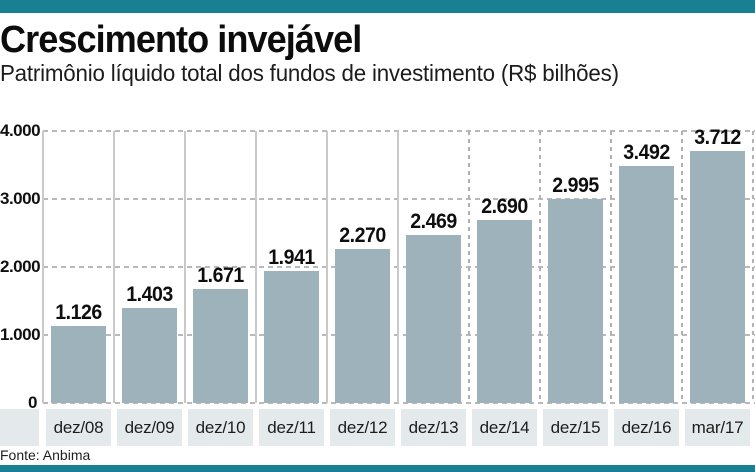 The width and height of the screenshot is (755, 472). What do you see at coordinates (504, 427) in the screenshot?
I see `x-axis-label: dez/14` at bounding box center [504, 427].